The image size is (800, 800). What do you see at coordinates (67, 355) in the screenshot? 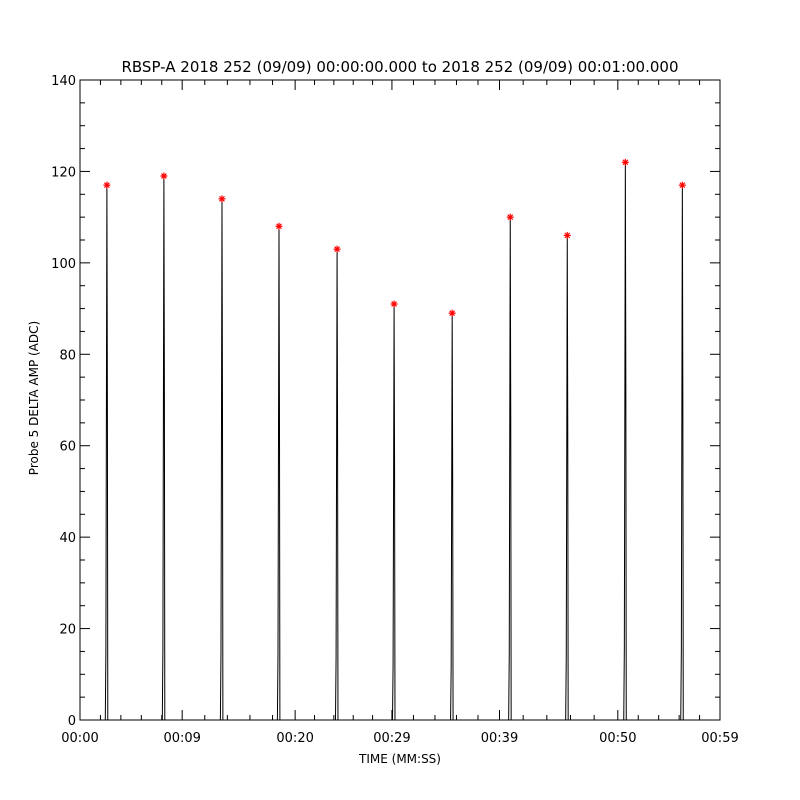
I see `y-tick-label: 80` at bounding box center [67, 355].